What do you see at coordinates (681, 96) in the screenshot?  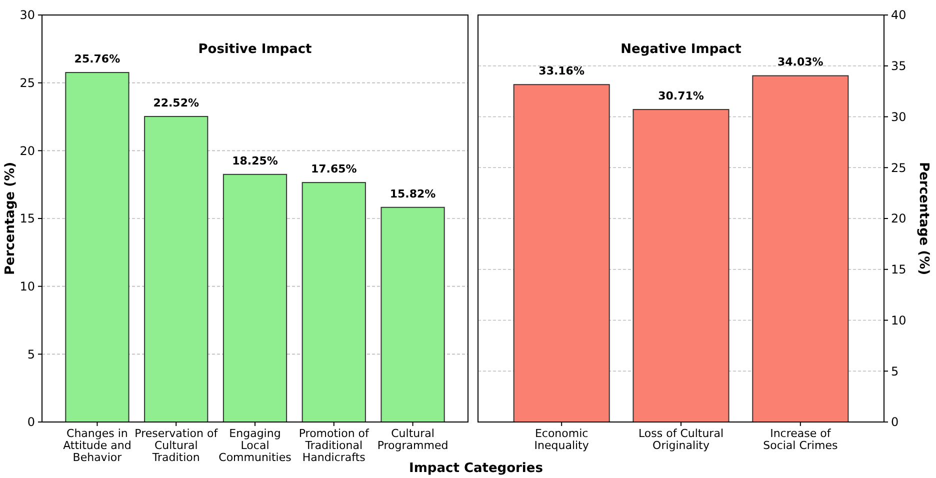 I see `data-label: 30.71%` at bounding box center [681, 96].